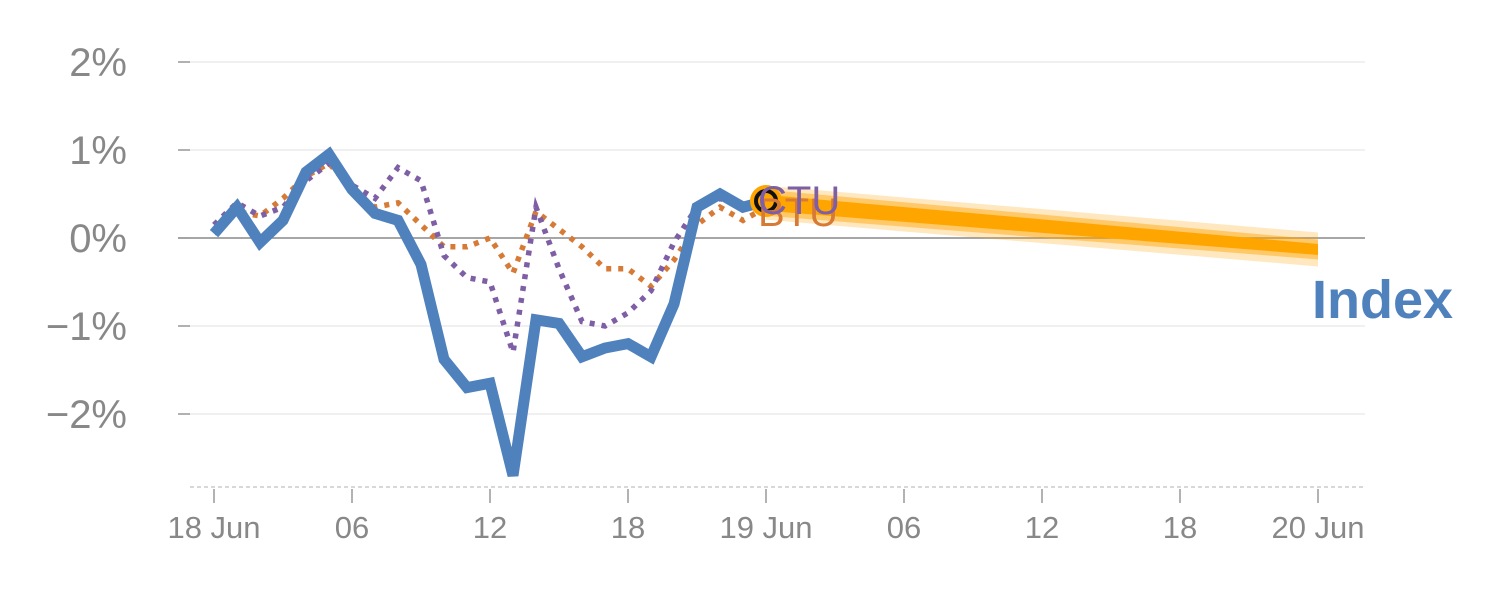 This screenshot has width=1500, height=600. I want to click on forecast-band, so click(1042, 226).